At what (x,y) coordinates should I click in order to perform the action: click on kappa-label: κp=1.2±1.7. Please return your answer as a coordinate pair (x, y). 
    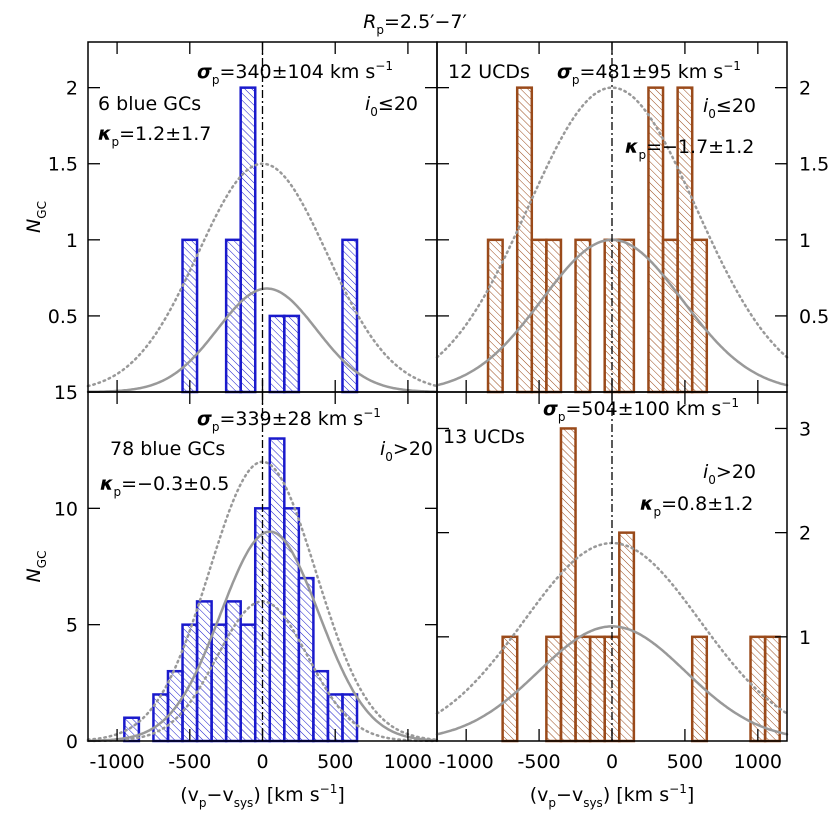
    Looking at the image, I should click on (154, 136).